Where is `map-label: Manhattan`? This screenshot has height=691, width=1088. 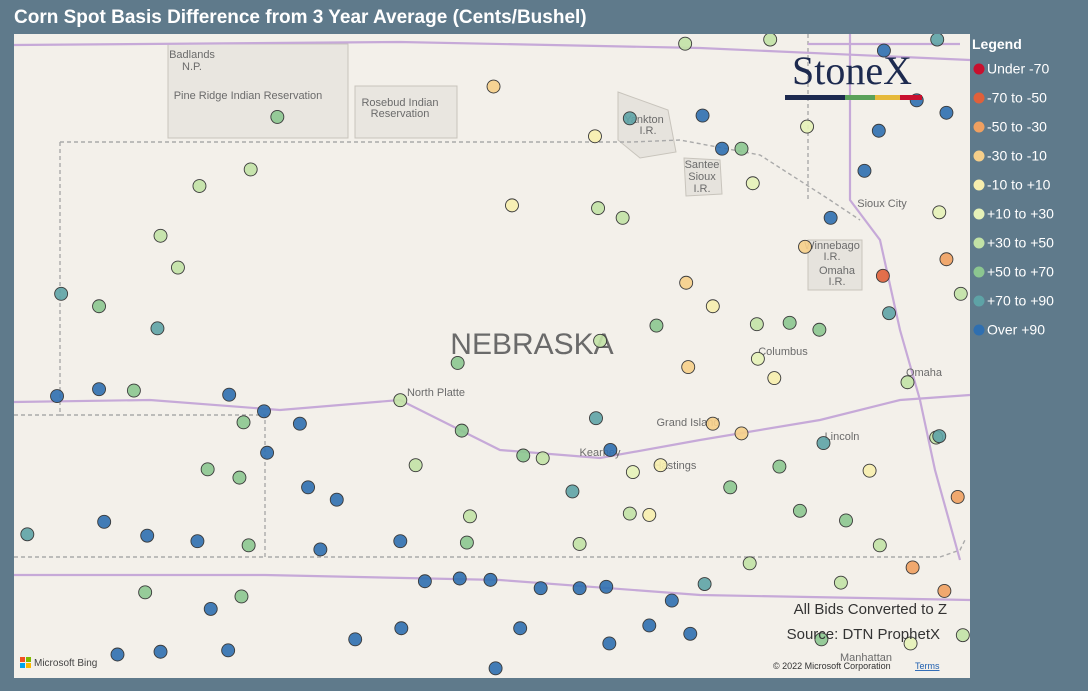 map-label: Manhattan is located at coordinates (866, 658).